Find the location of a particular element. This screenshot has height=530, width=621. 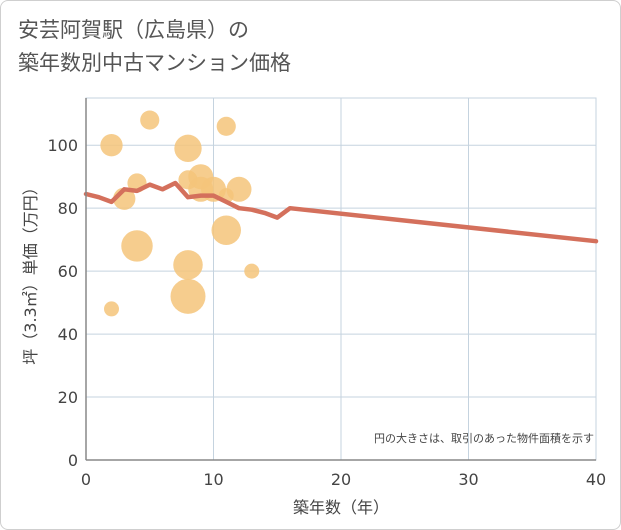

x-tick-label: 30 is located at coordinates (468, 479).